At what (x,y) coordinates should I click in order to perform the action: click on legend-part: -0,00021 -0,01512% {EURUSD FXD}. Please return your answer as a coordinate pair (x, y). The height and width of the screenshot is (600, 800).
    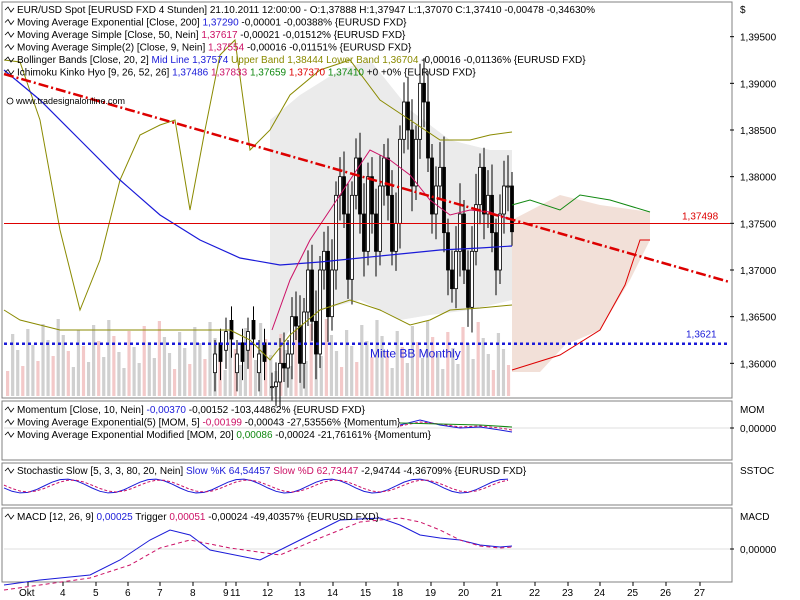
    Looking at the image, I should click on (322, 35).